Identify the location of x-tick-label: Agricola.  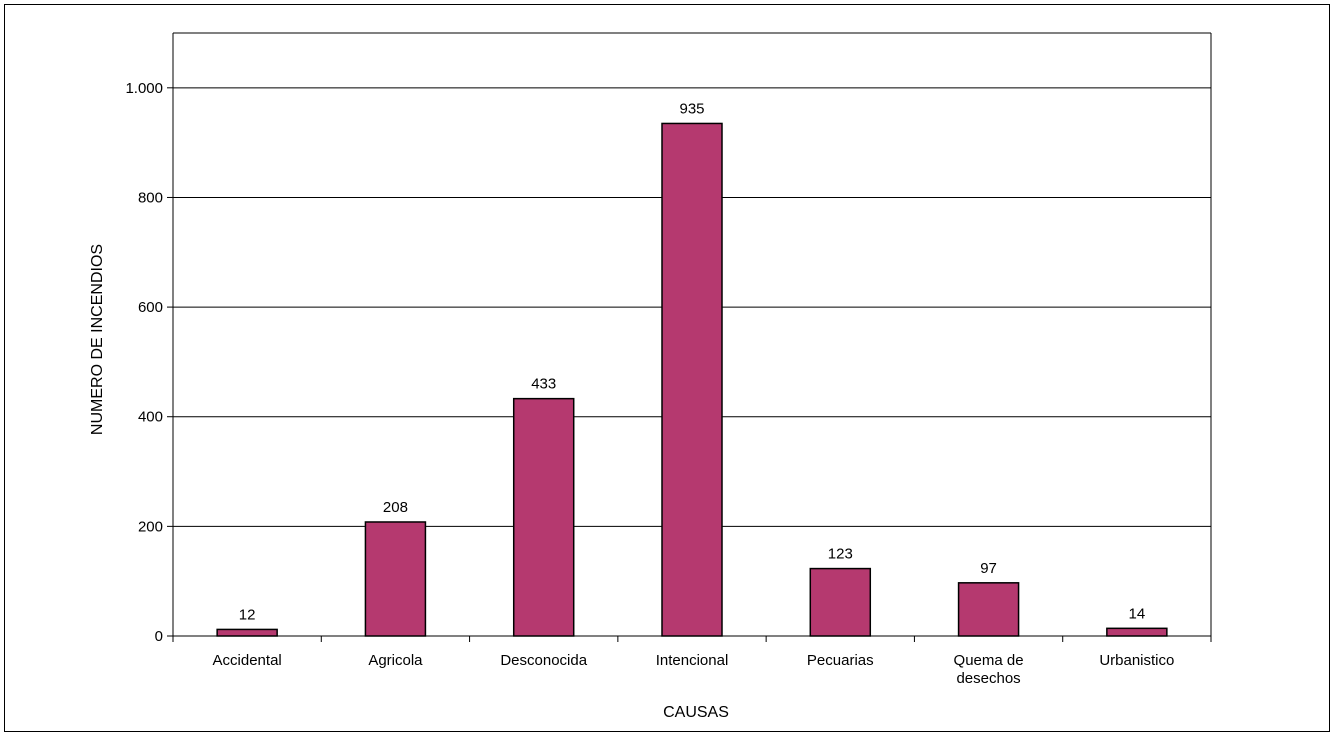
(395, 660).